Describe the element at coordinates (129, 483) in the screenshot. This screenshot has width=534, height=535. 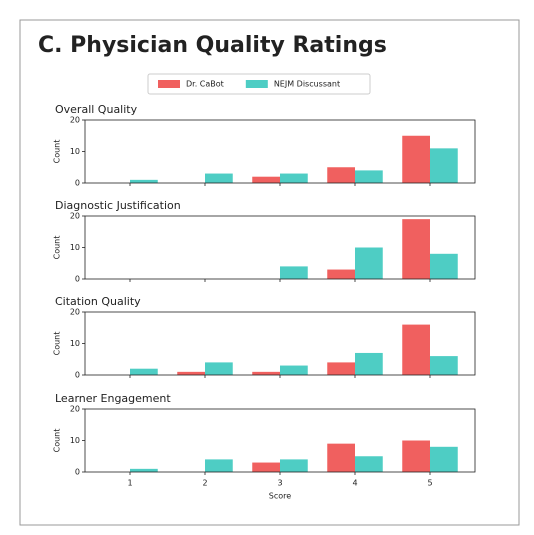
I see `x-tick-label: 1` at that location.